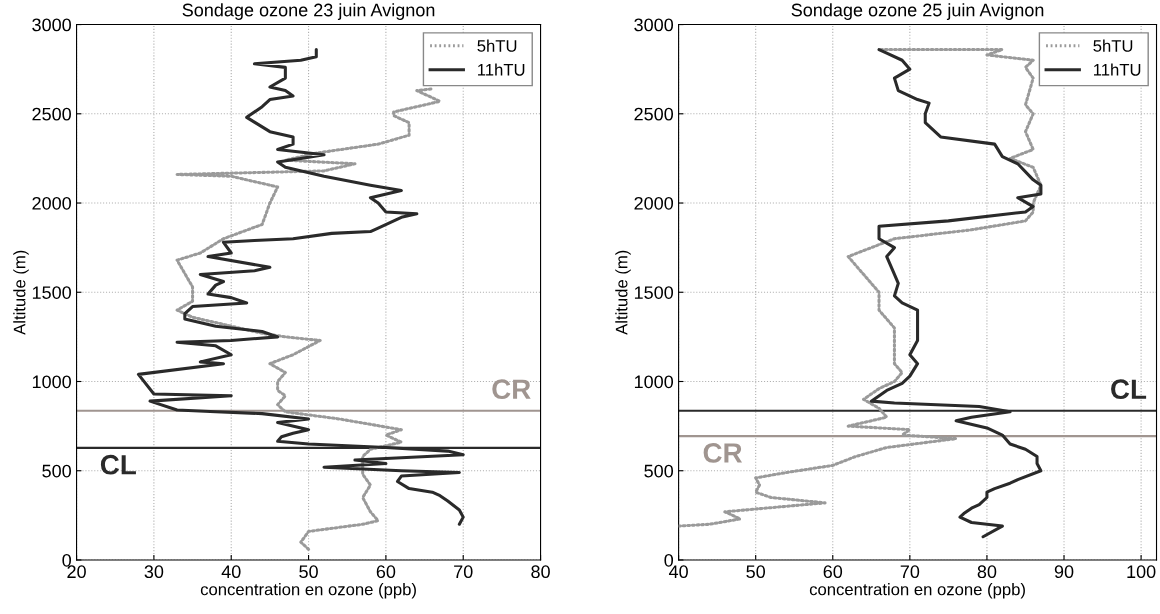 The image size is (1160, 614). I want to click on chart-title: Sondage ozone 23 juin Avignon, so click(308, 11).